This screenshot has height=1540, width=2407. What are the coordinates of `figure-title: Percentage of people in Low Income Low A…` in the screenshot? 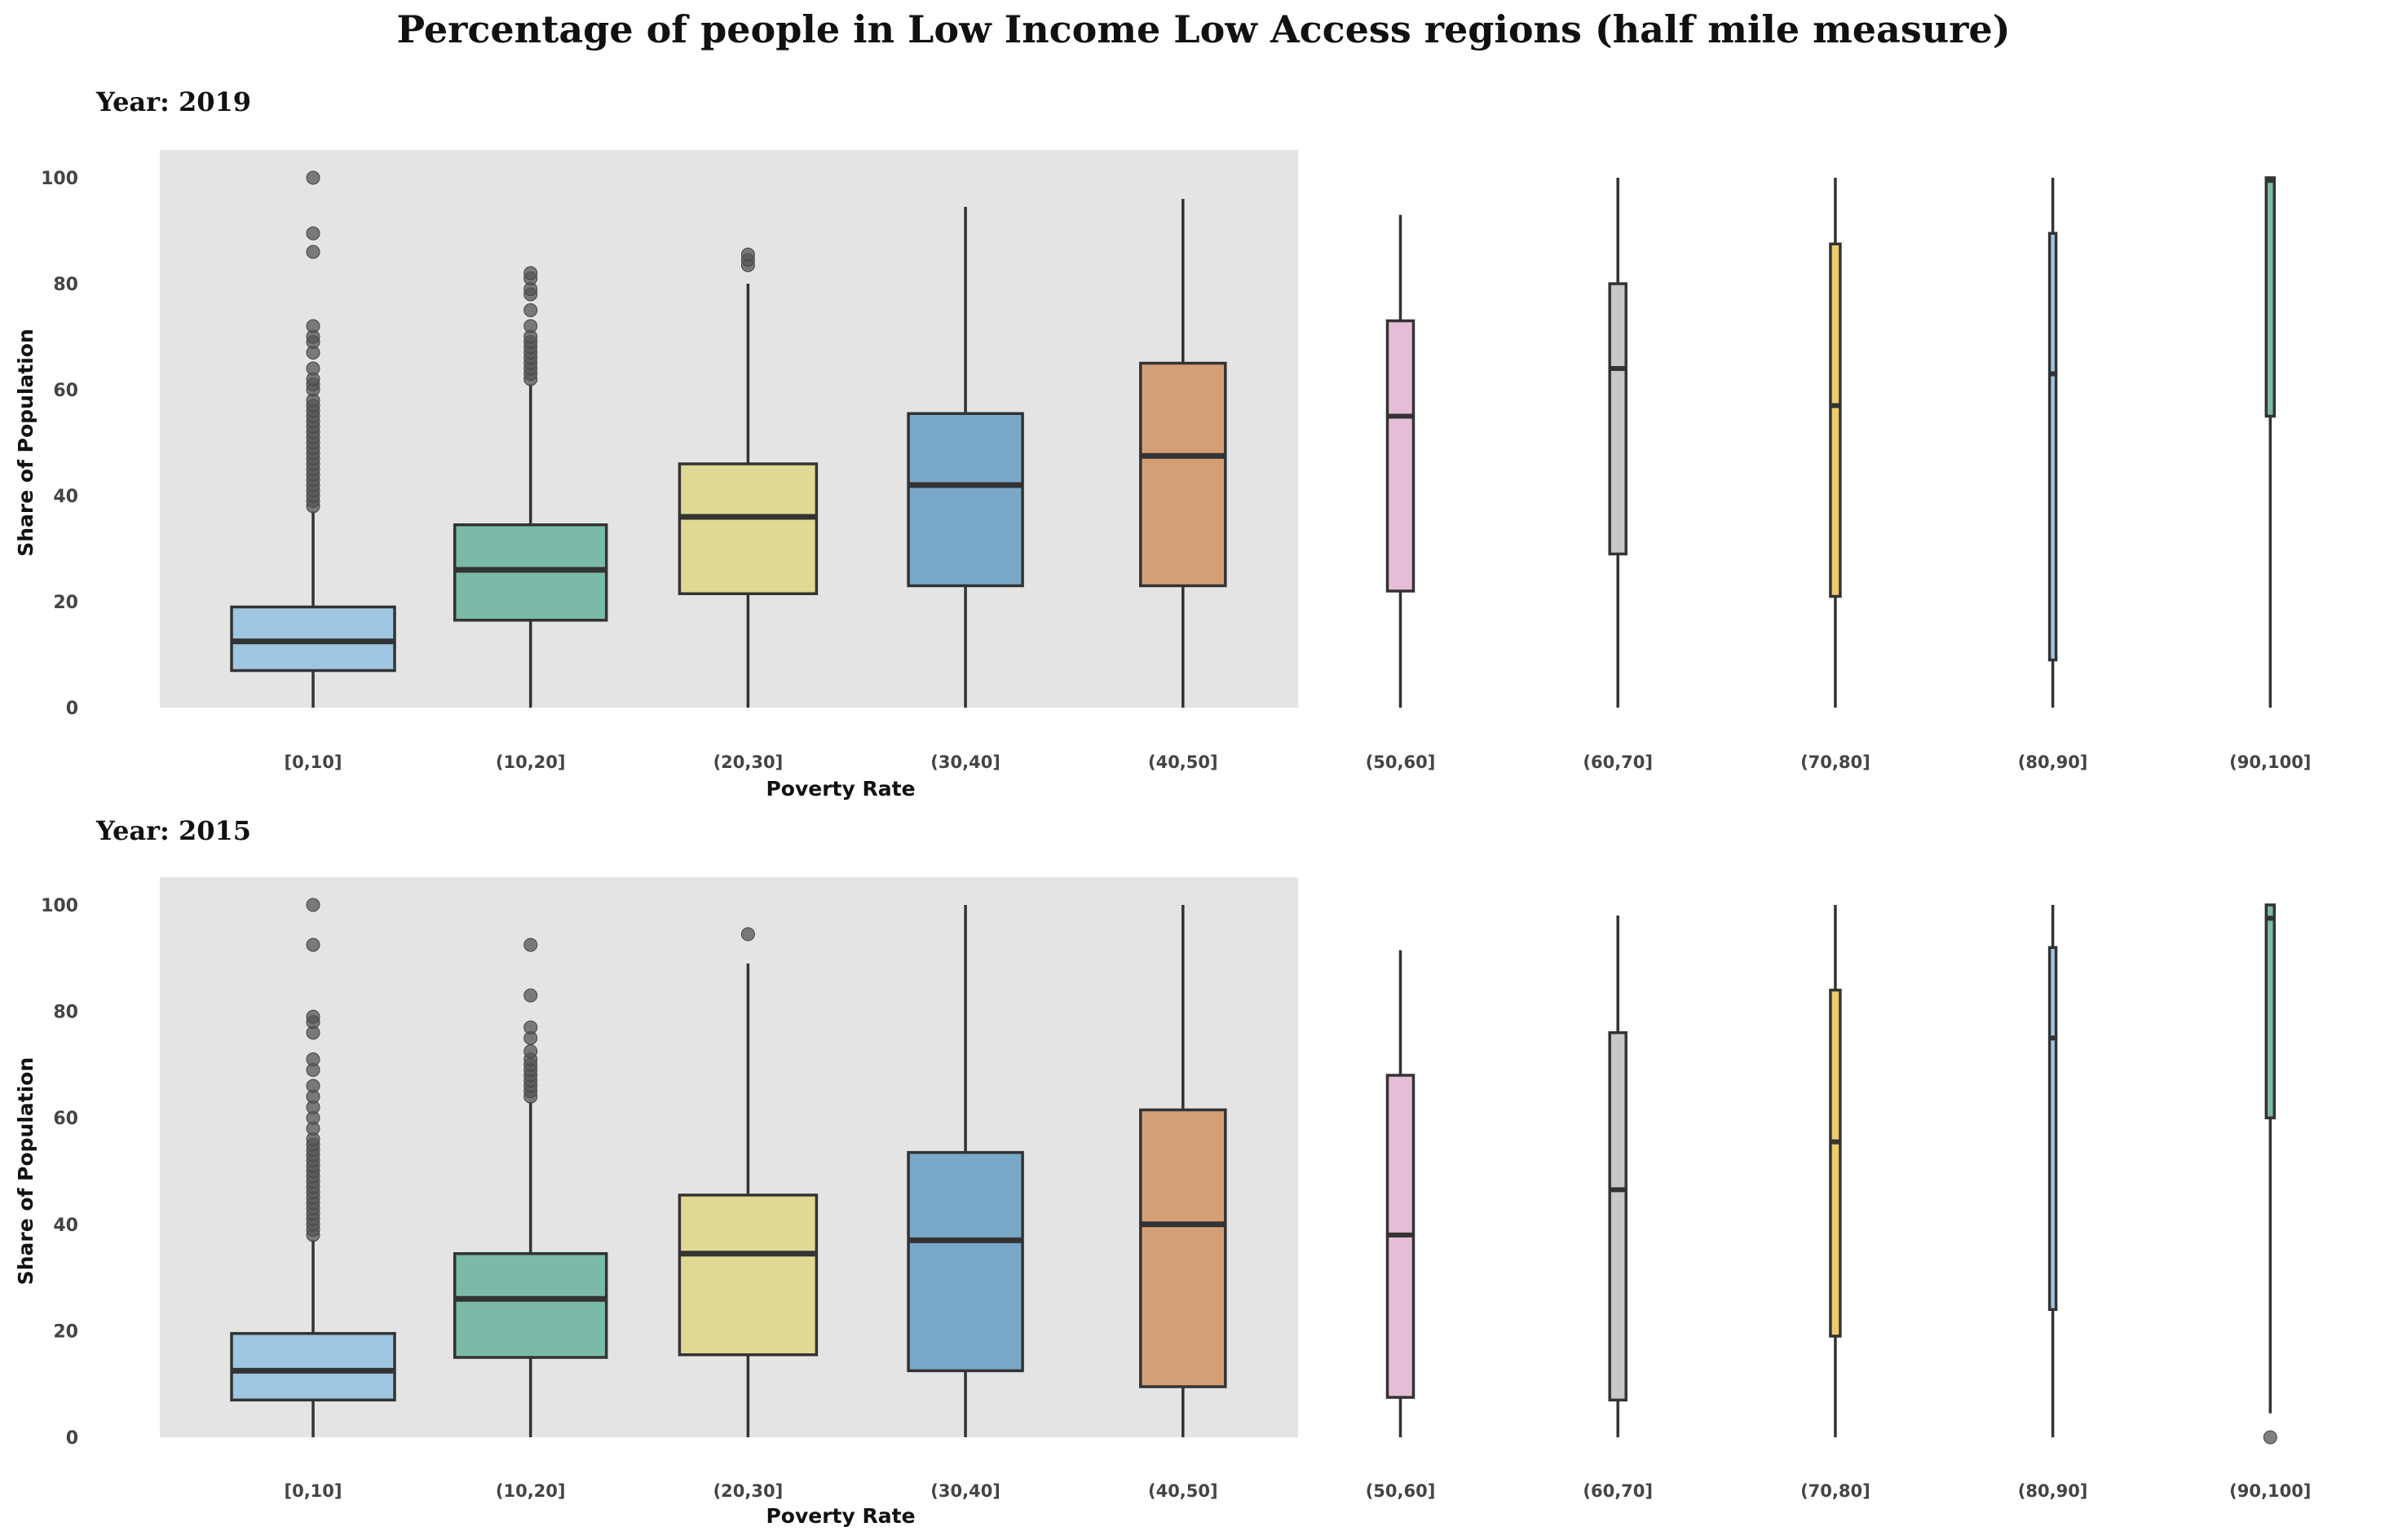 It's located at (1204, 29).